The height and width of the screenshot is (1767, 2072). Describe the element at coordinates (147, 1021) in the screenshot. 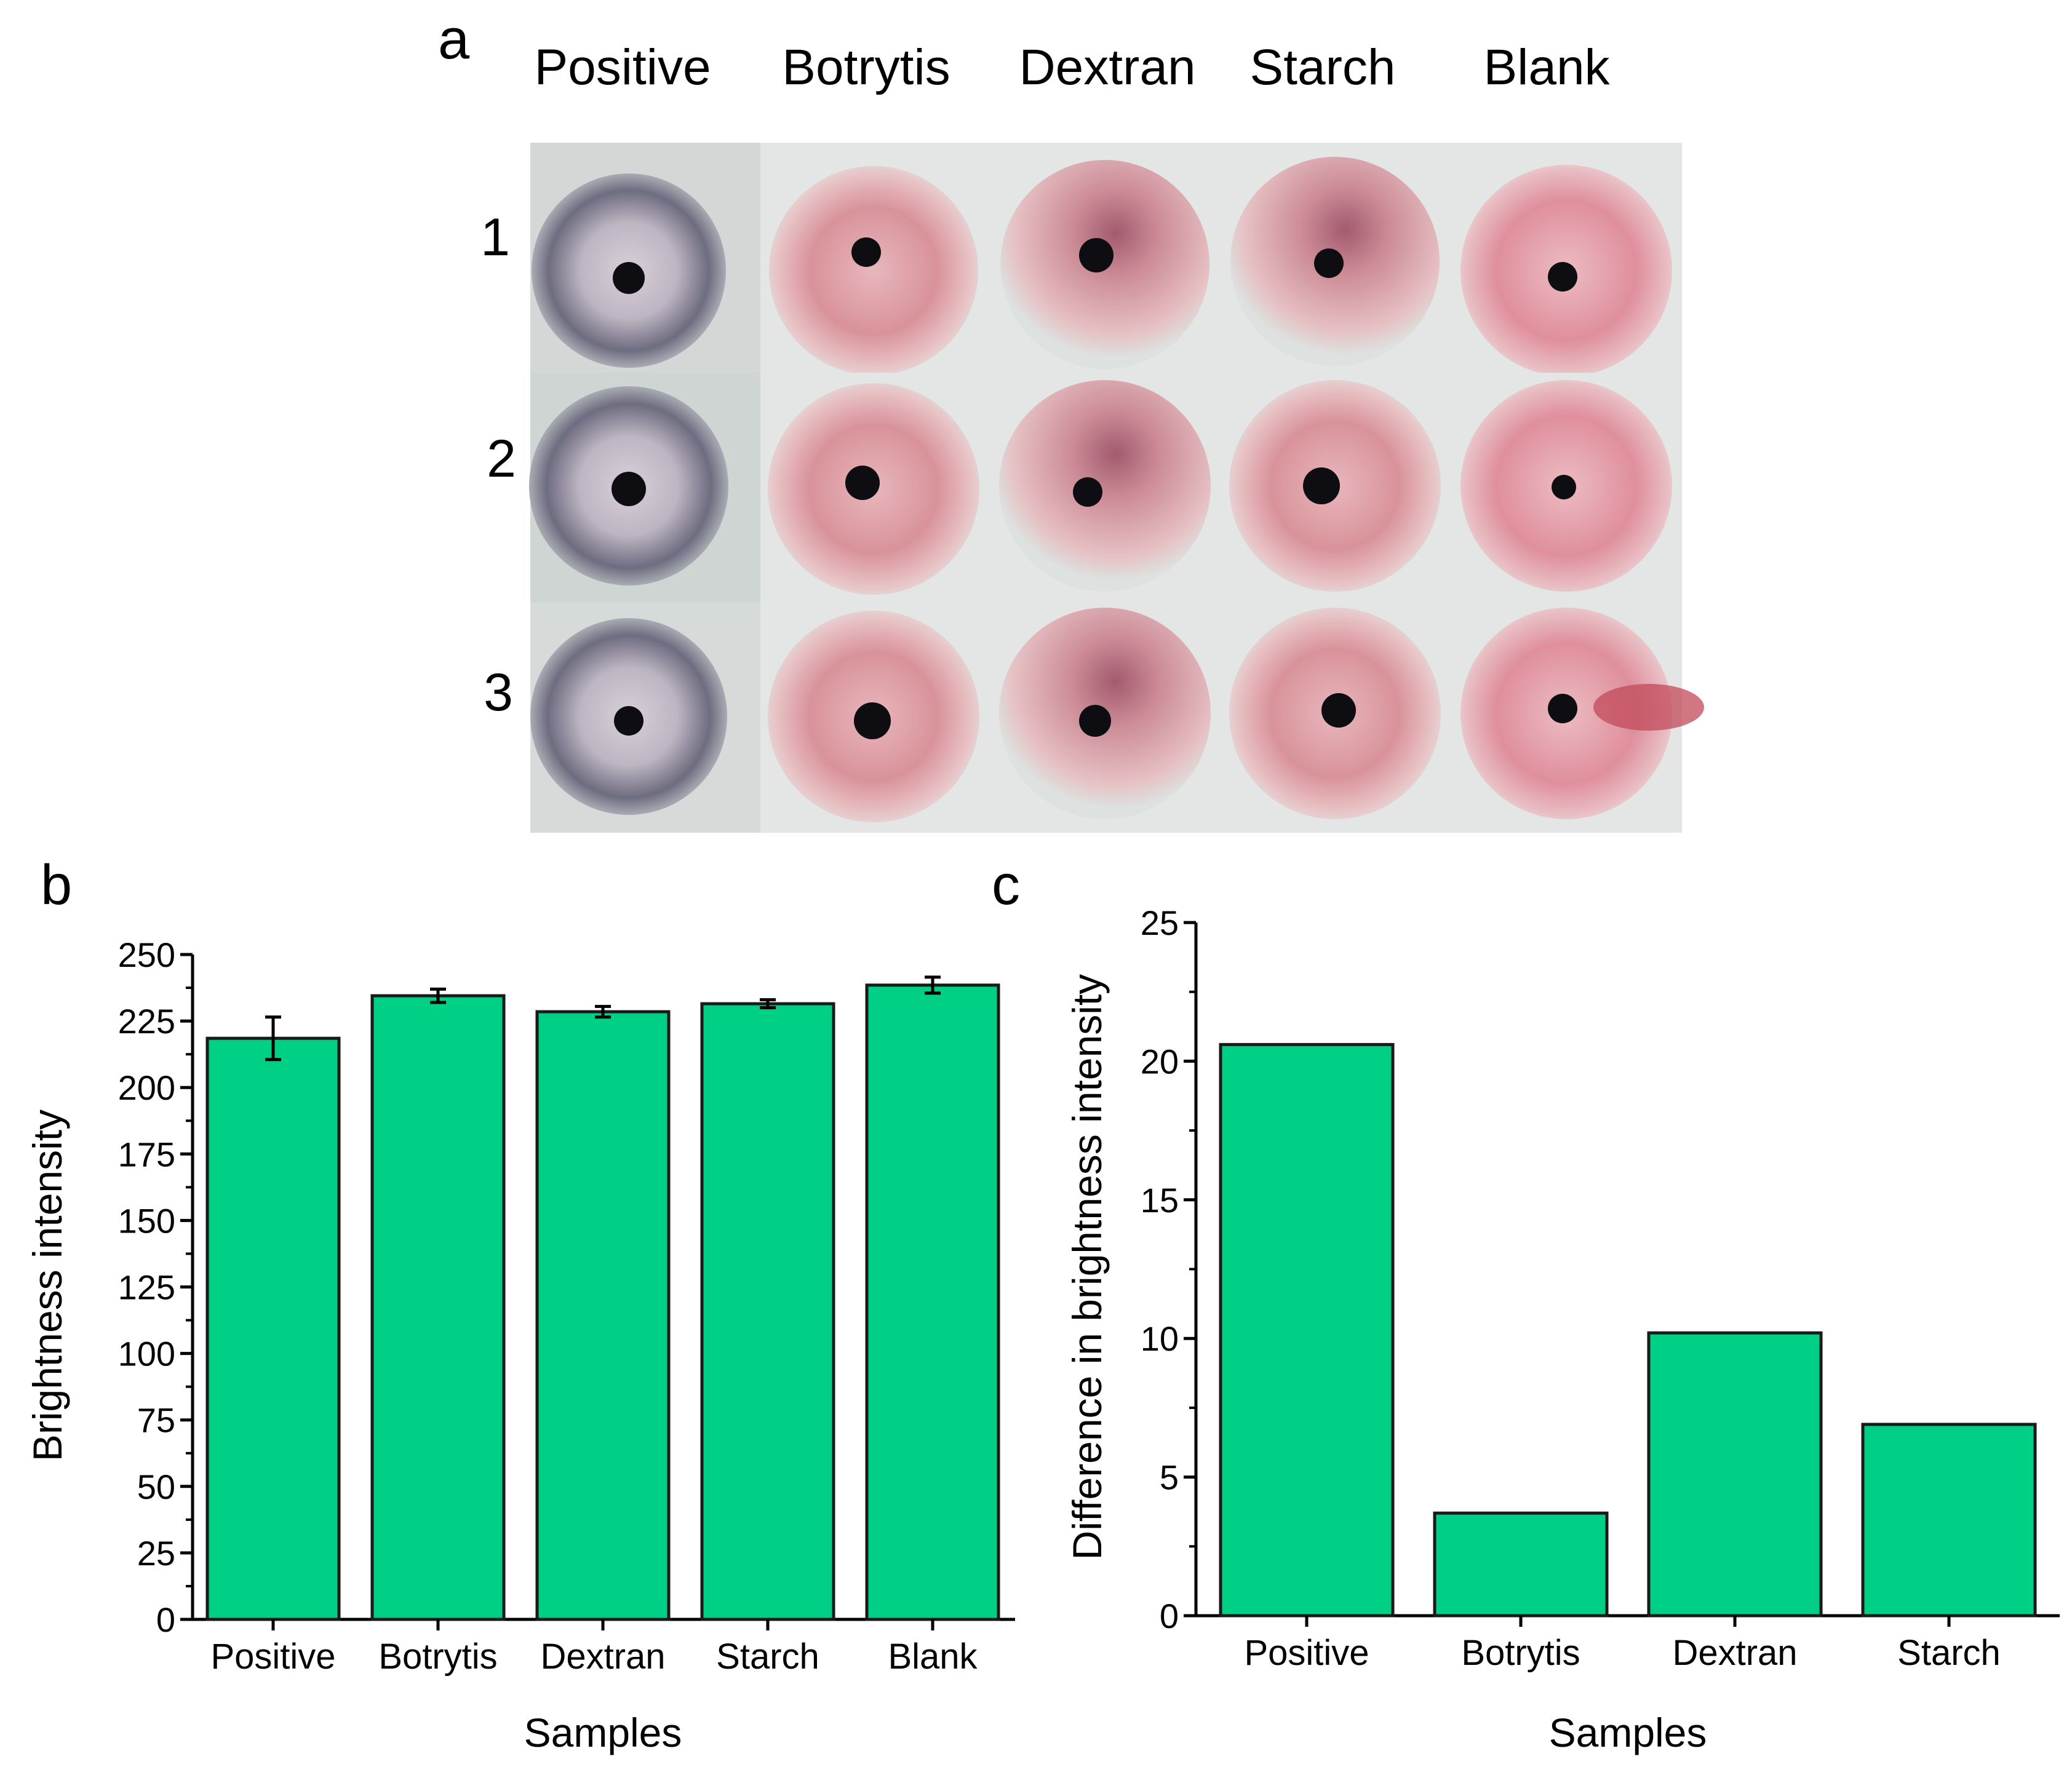

I see `y-tick-label: 225` at that location.